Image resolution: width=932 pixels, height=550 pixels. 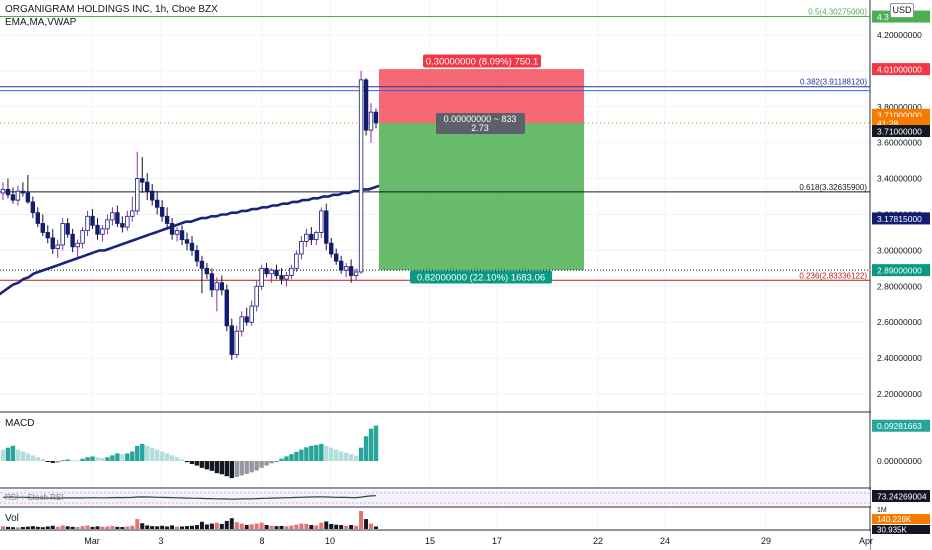 I want to click on time-axis-label: 17, so click(x=497, y=541).